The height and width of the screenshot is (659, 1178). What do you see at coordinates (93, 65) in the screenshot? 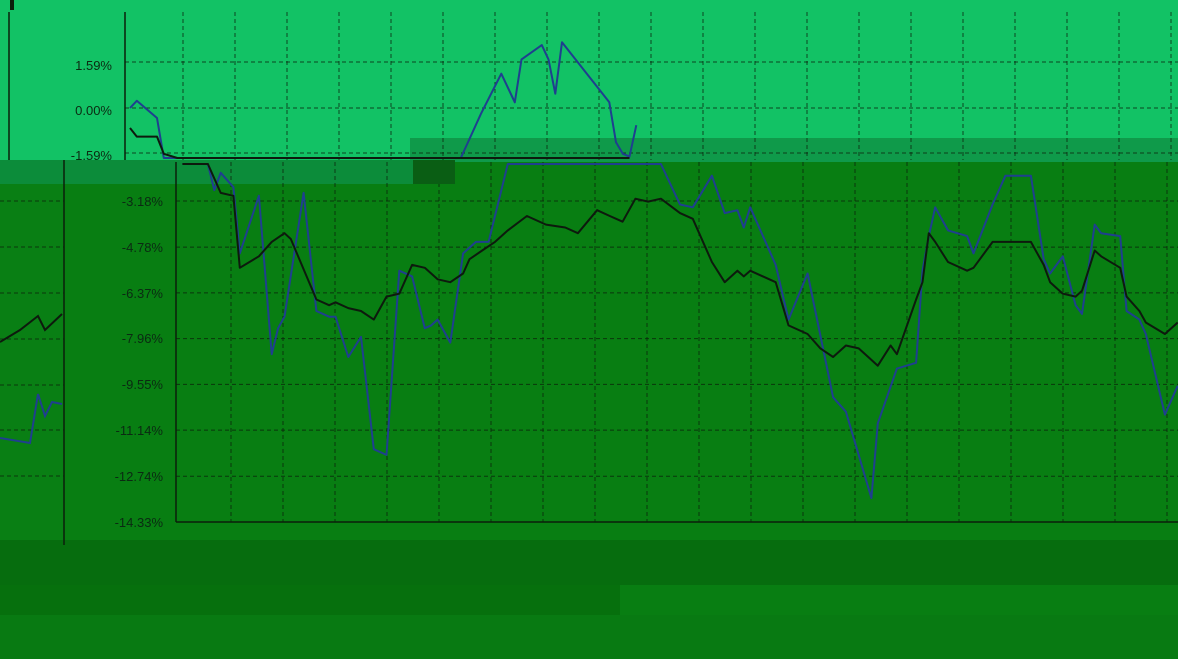
I see `y-tick-label: 1.59%` at bounding box center [93, 65].